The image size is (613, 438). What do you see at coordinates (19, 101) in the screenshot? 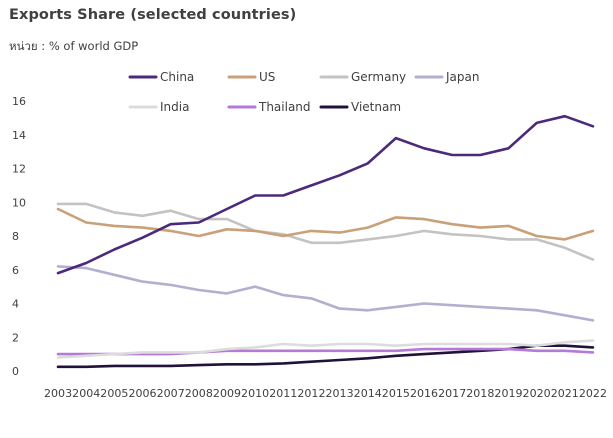
I see `y-tick-label: 16` at bounding box center [19, 101].